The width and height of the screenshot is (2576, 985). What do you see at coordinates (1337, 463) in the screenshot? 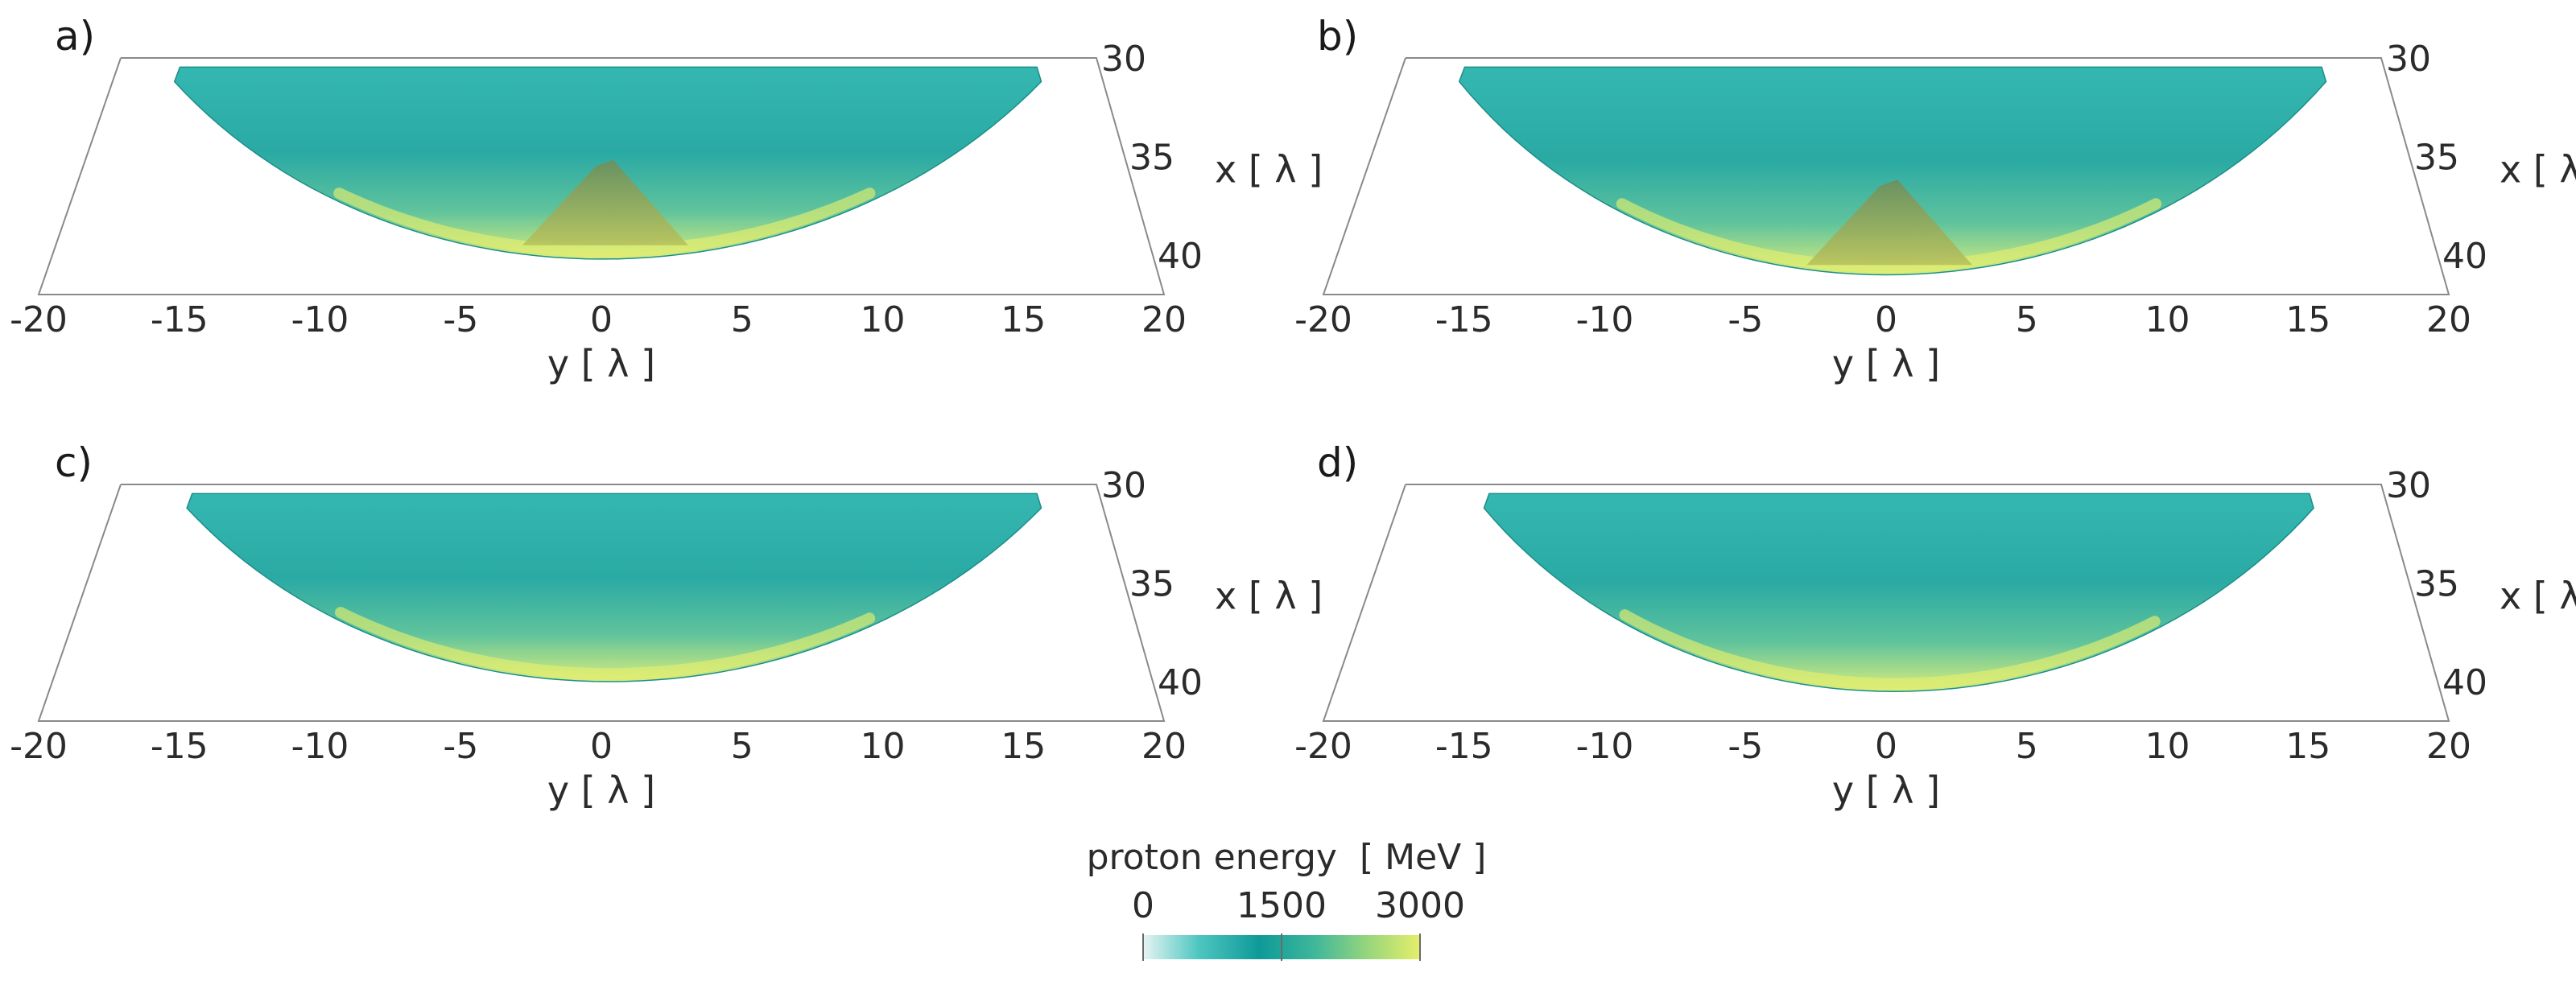
I see `panel-label: d)` at bounding box center [1337, 463].